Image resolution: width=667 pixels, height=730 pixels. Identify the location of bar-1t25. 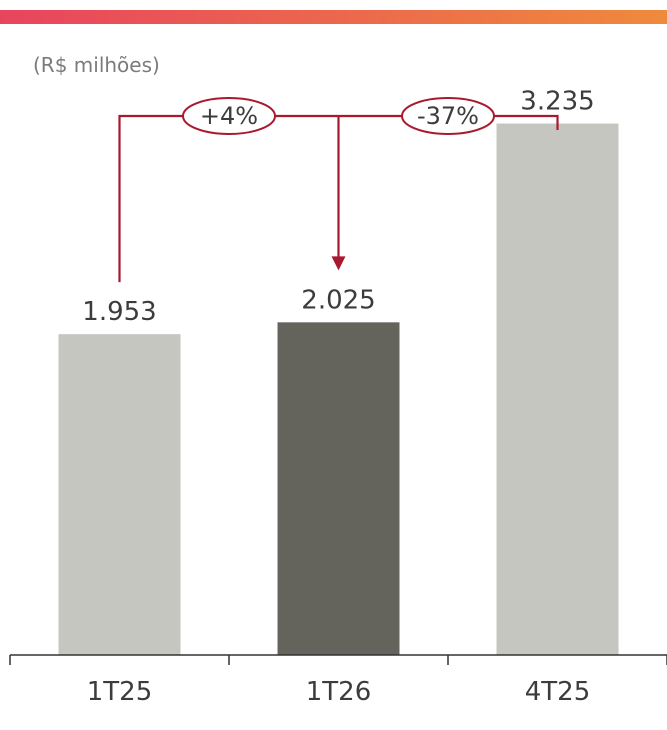
(119, 494).